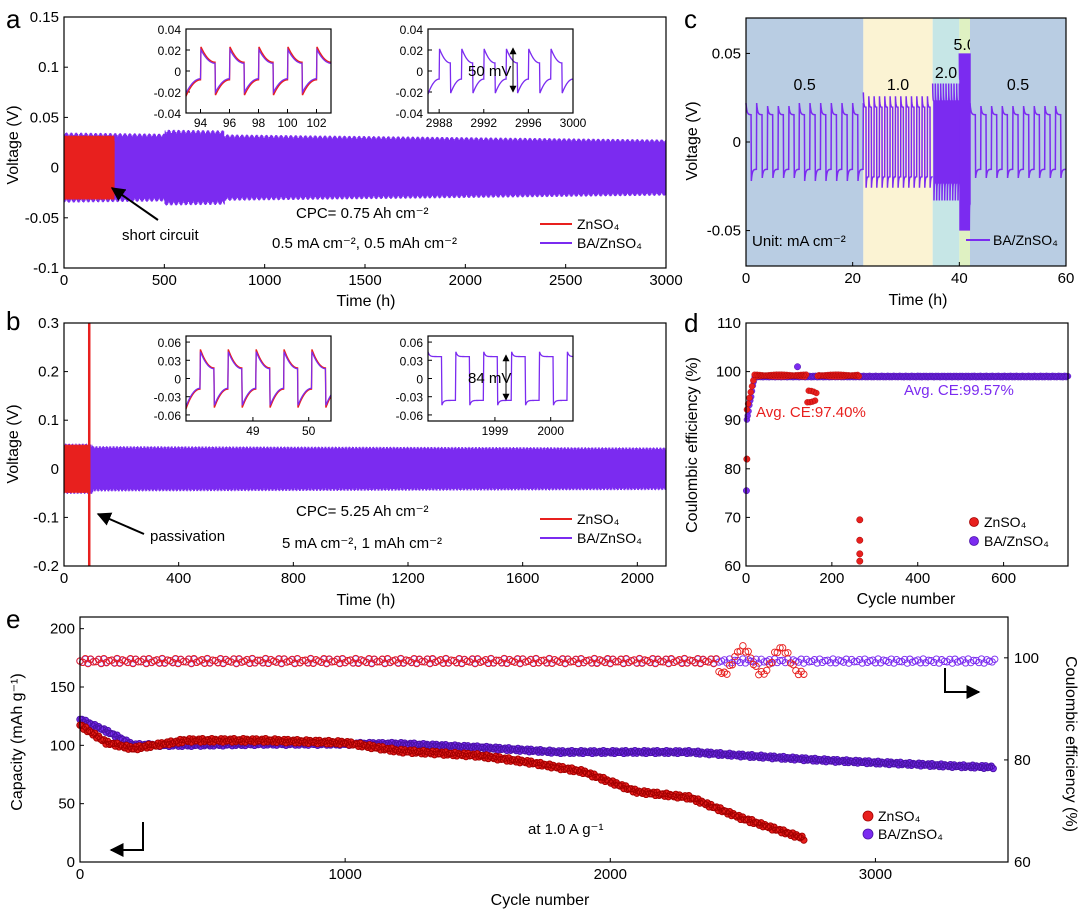 The image size is (1080, 912). I want to click on panel-e-ytick-4: 200, so click(62, 629).